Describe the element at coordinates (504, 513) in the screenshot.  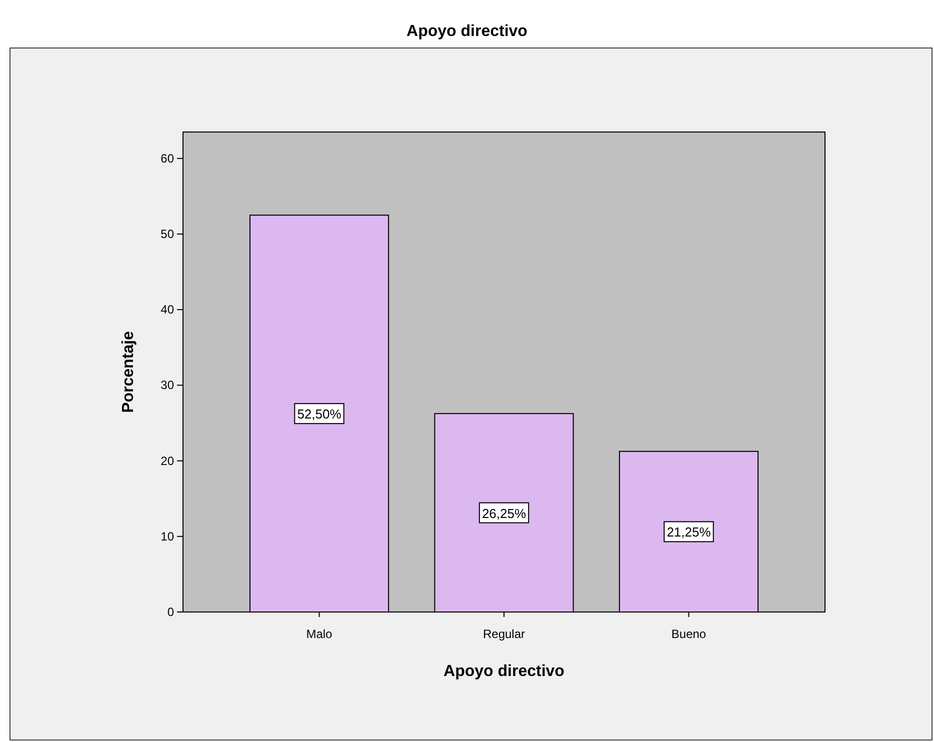
I see `data-label: 26,25%` at that location.